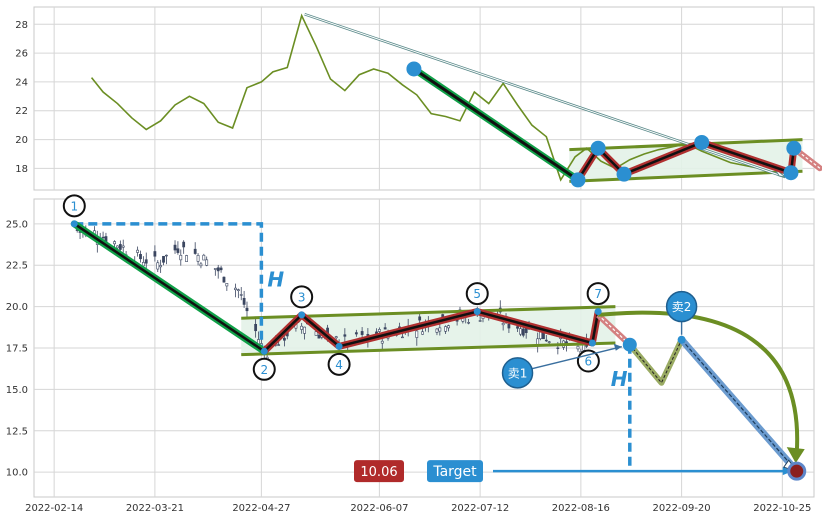  I want to click on sell2-bubble-text: 卖2, so click(682, 307).